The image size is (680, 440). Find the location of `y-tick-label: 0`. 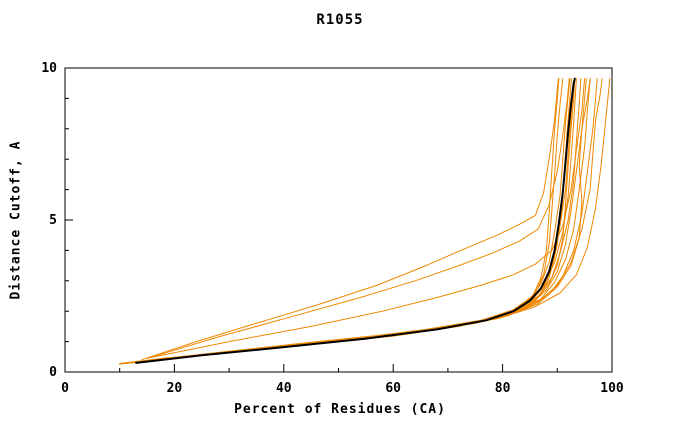

y-tick-label: 0 is located at coordinates (53, 372).